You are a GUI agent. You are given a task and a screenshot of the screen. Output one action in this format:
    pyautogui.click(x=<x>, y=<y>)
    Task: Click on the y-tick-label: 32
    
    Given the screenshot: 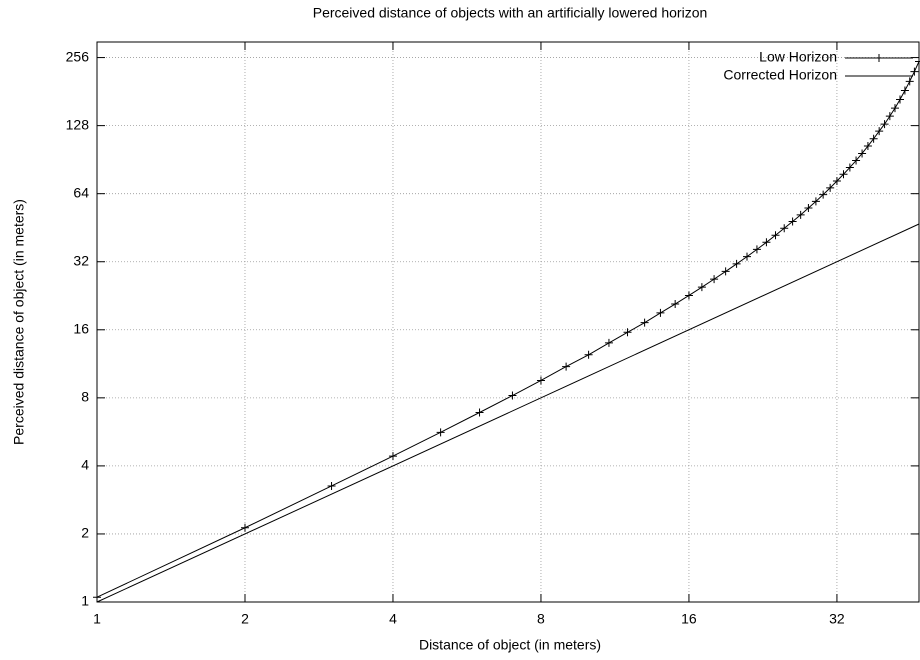 What is the action you would take?
    pyautogui.click(x=81, y=260)
    